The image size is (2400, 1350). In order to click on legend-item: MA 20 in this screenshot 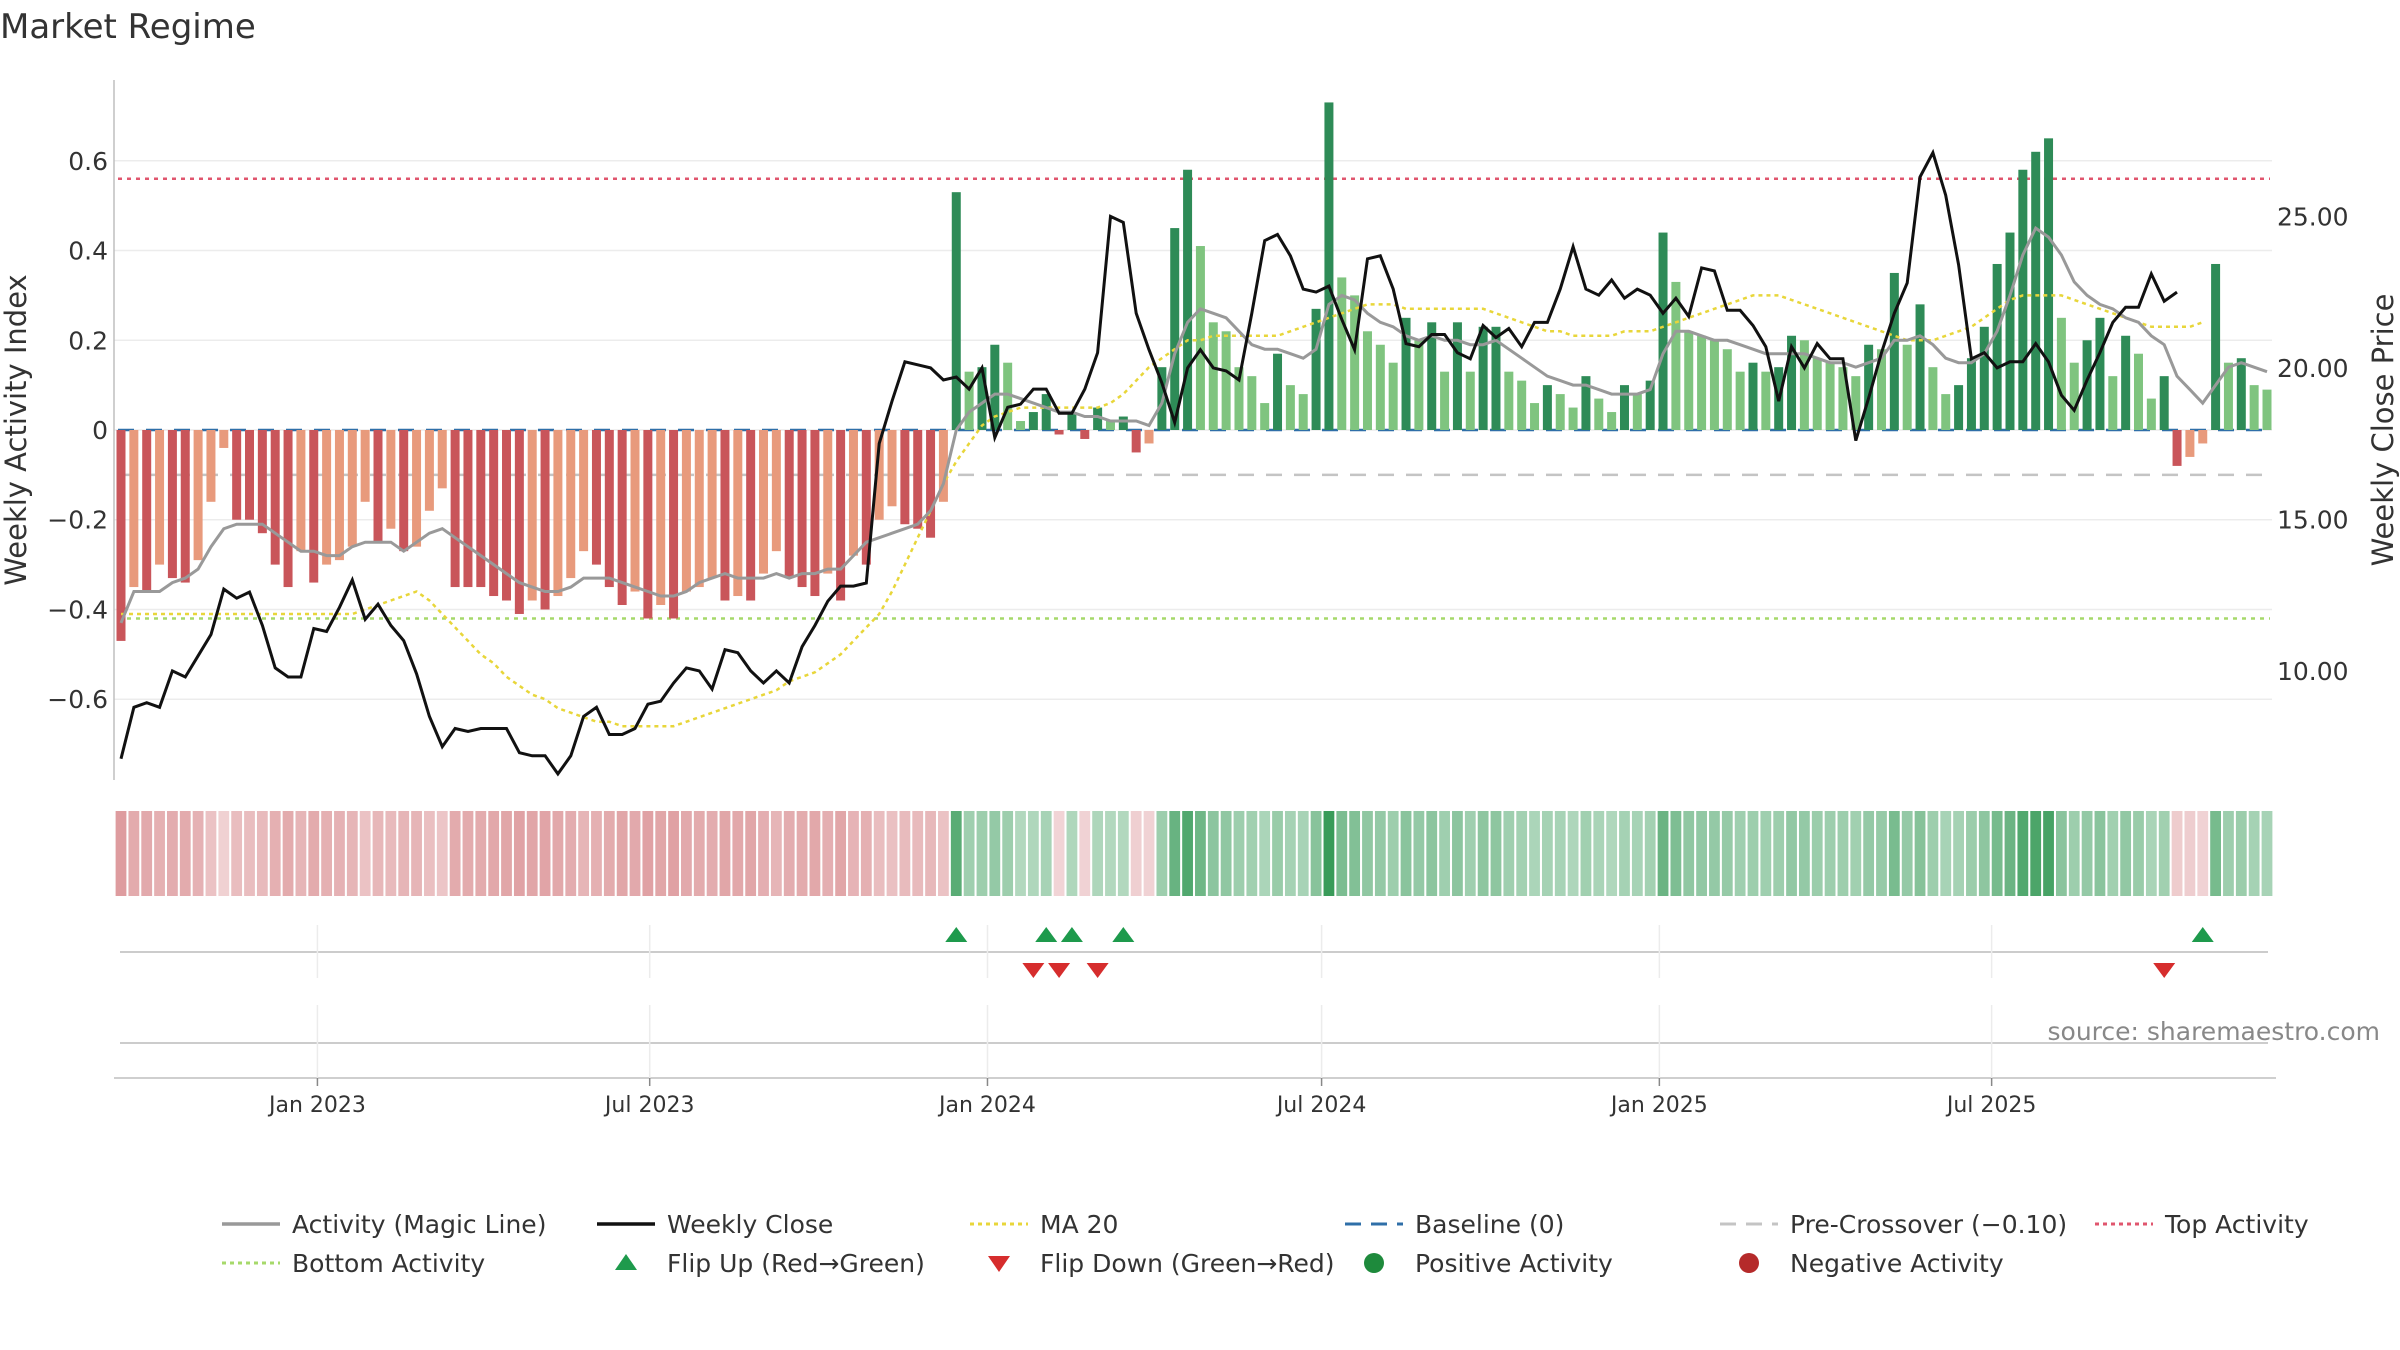, I will do `click(1044, 1224)`.